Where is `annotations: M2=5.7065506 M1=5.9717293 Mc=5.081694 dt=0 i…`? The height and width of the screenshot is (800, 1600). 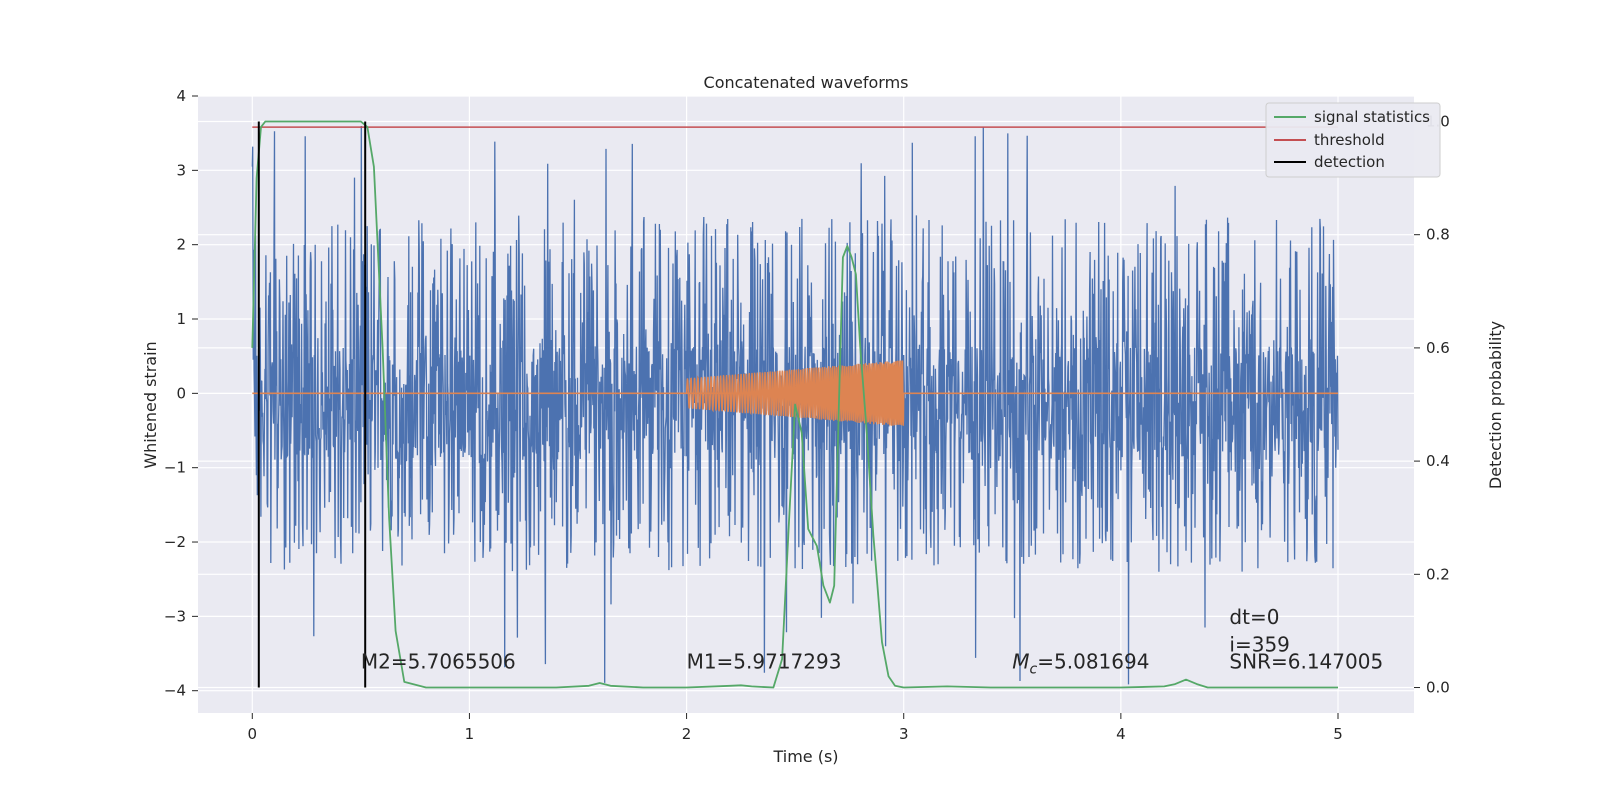
annotations: M2=5.7065506 M1=5.9717293 Mc=5.081694 dt=0 i… is located at coordinates (872, 641).